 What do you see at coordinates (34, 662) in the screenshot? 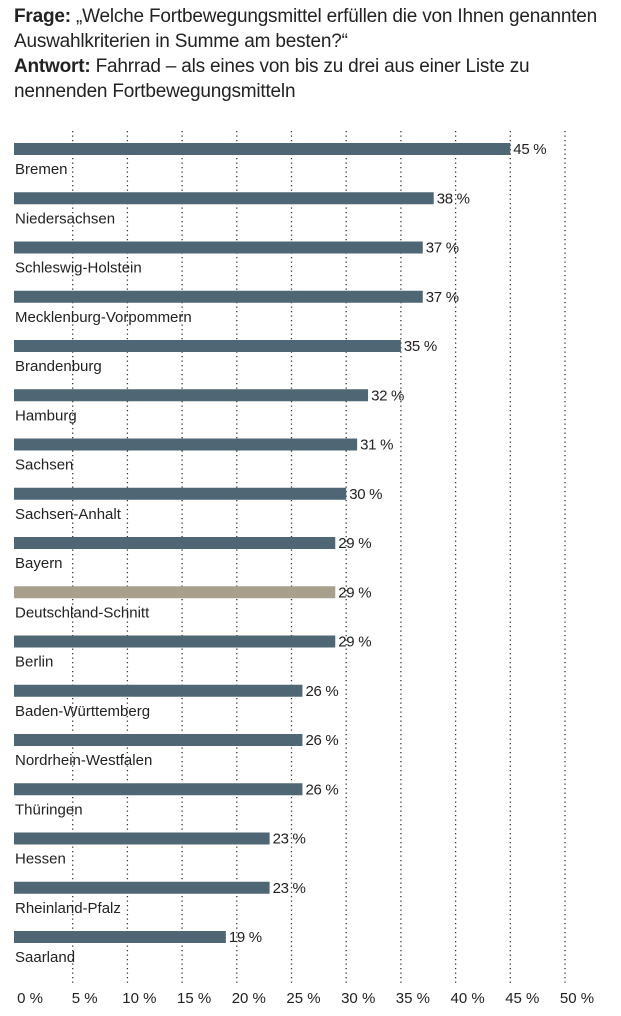
I see `category-label: Berlin` at bounding box center [34, 662].